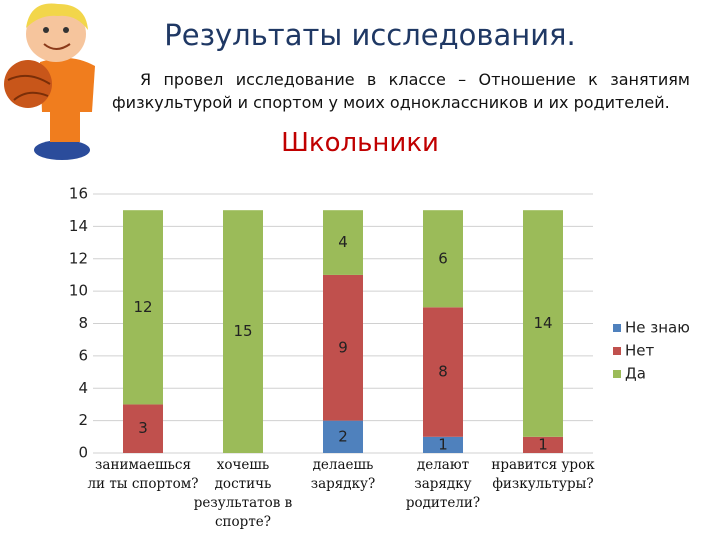 Image resolution: width=720 pixels, height=540 pixels. What do you see at coordinates (543, 474) in the screenshot?
I see `x-tick-label: нравится урок физкультуры?` at bounding box center [543, 474].